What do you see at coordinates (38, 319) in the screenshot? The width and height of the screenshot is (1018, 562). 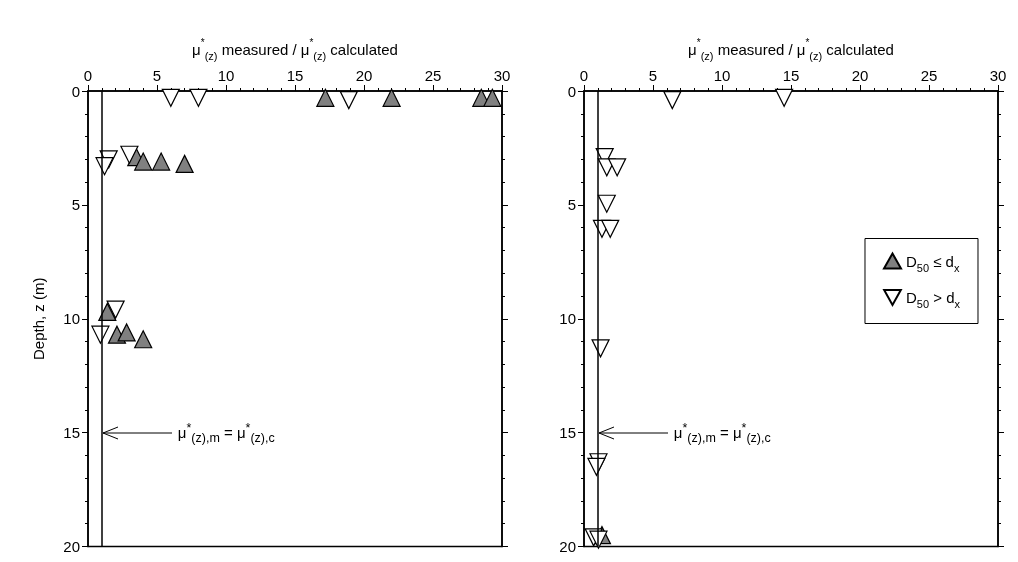 I see `y-axis-title: Depth, z (m)` at bounding box center [38, 319].